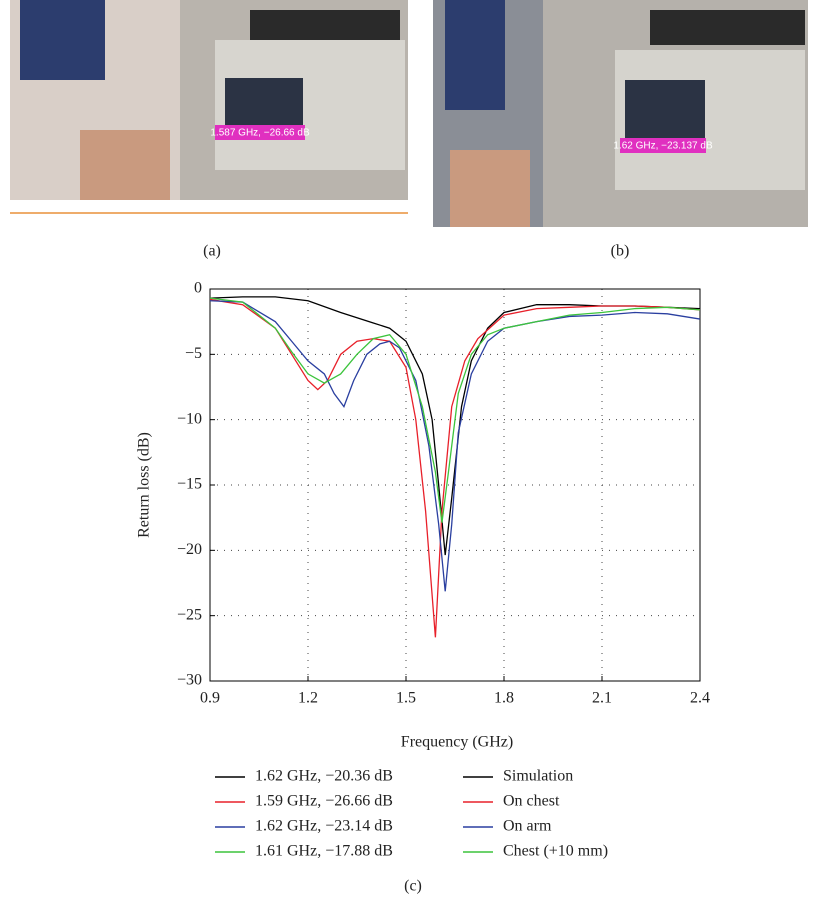 The width and height of the screenshot is (821, 902). What do you see at coordinates (324, 801) in the screenshot?
I see `legend-annotation: 1.59 GHz, −26.66 dB` at bounding box center [324, 801].